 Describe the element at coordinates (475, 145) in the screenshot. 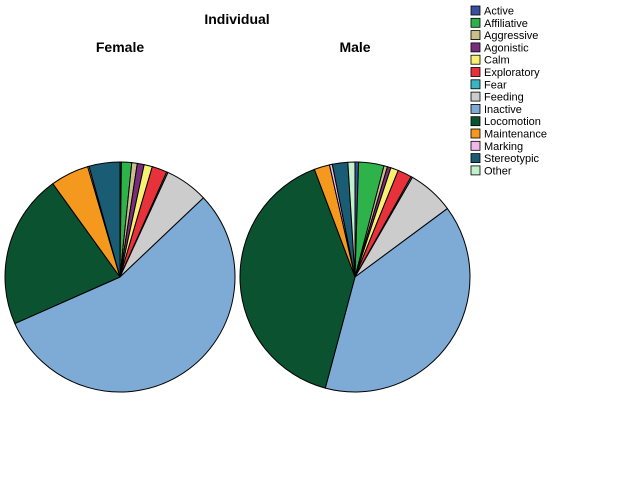

I see `legend-swatch-marking` at that location.